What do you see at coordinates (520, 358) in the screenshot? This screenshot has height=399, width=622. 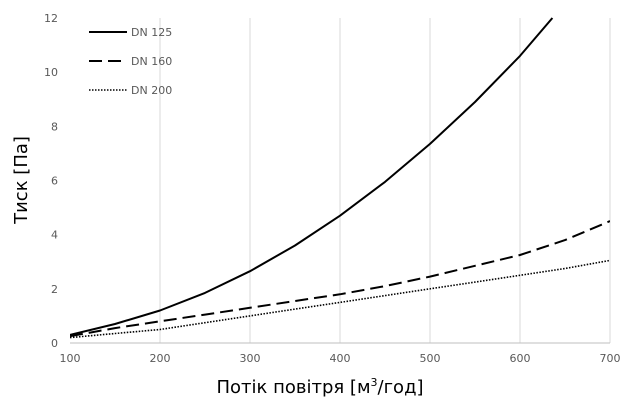 I see `x-tick-label: 600` at bounding box center [520, 358].